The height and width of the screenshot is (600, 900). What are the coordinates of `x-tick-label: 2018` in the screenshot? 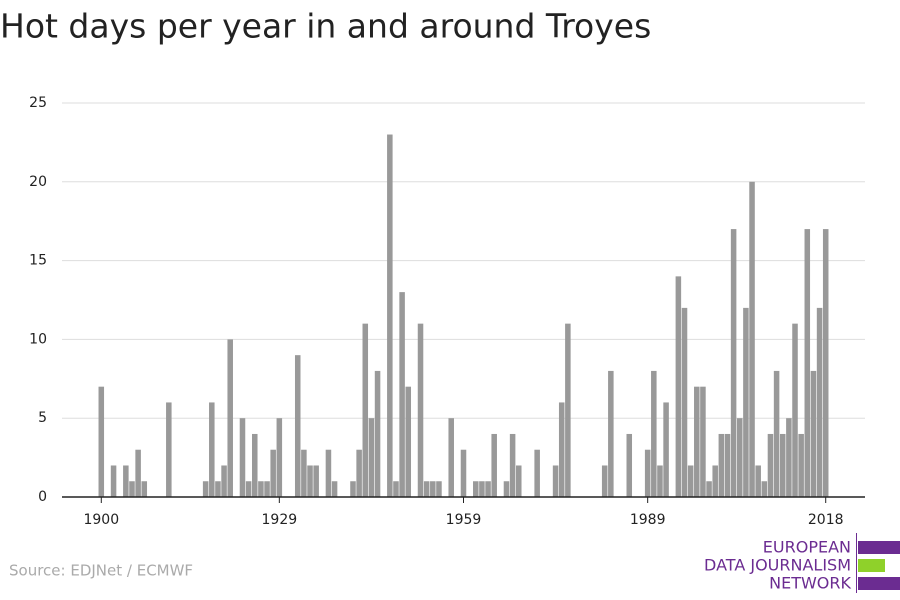 It's located at (826, 520).